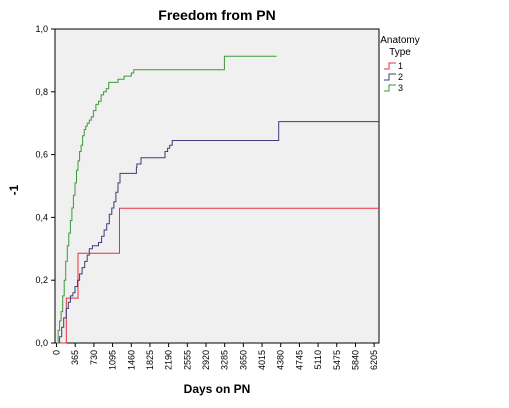 Image resolution: width=509 pixels, height=408 pixels. Describe the element at coordinates (281, 360) in the screenshot. I see `x-tick-label: 4380` at that location.